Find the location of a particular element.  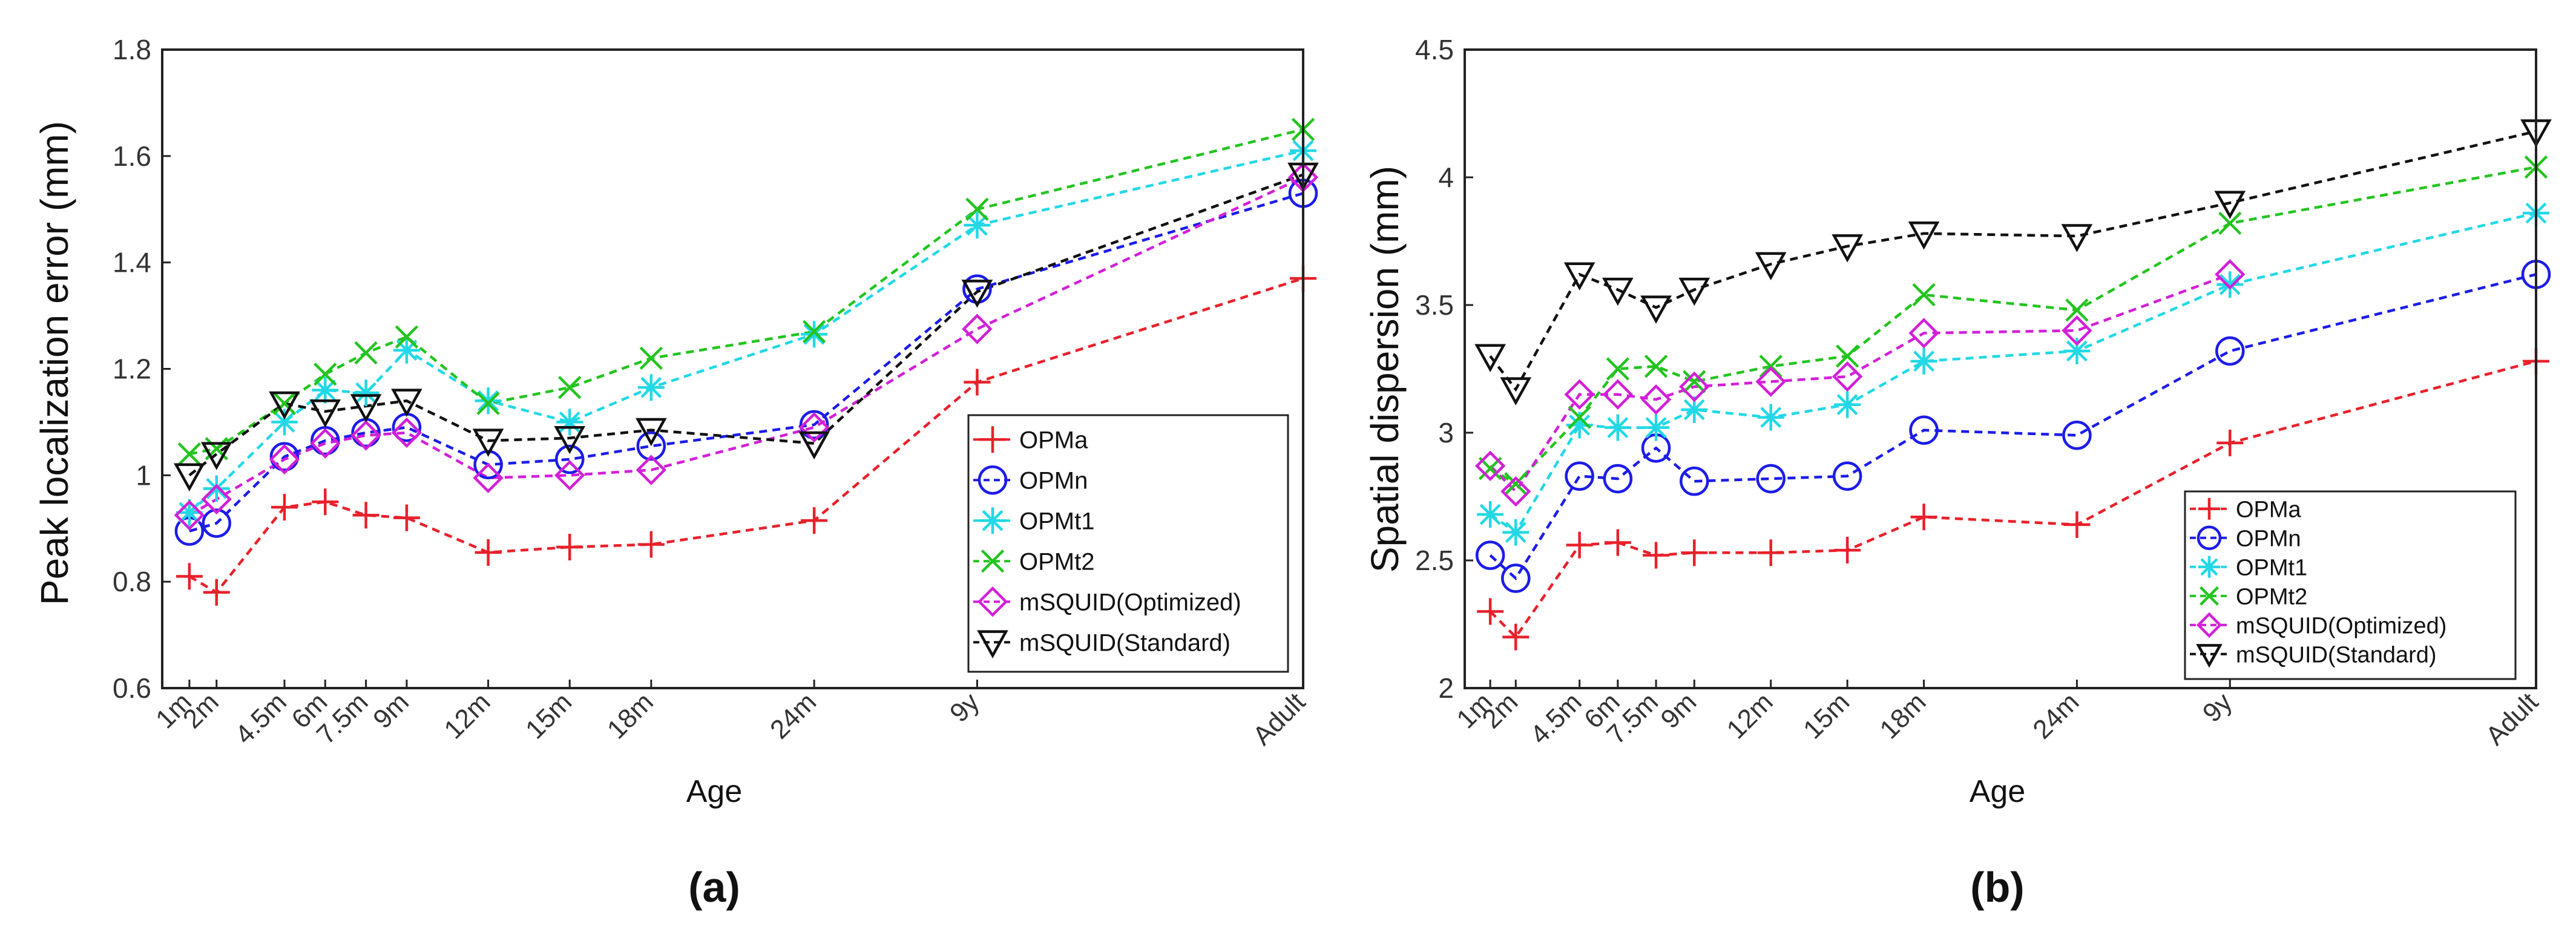

chart-a-ytick-label: 0.6 is located at coordinates (132, 688).